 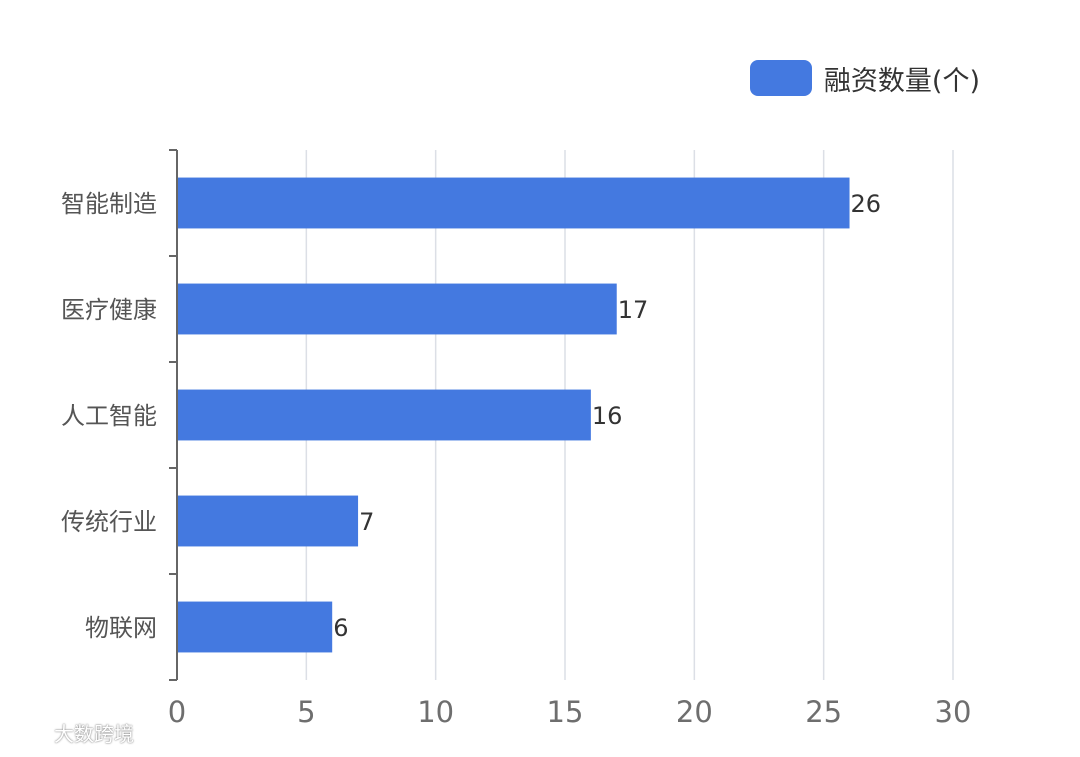 I want to click on x-tick-label: 0, so click(x=177, y=712).